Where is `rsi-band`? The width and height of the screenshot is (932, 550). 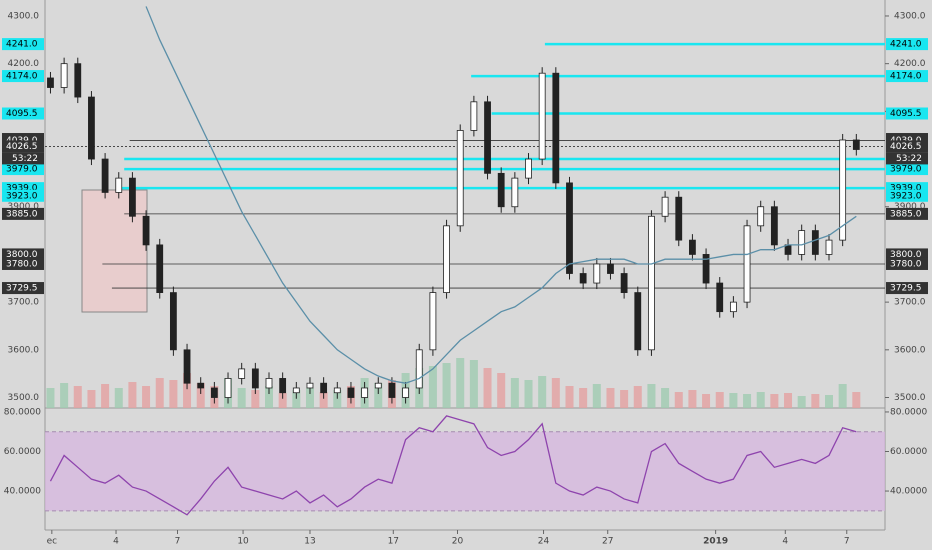
rsi-band is located at coordinates (465, 471).